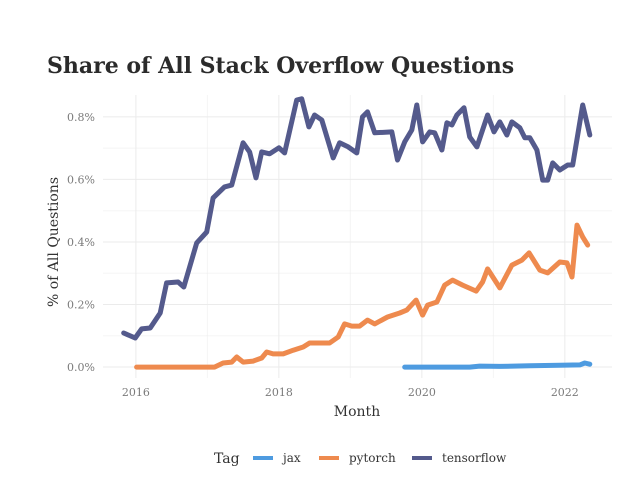 Image resolution: width=640 pixels, height=479 pixels. I want to click on y-axis-label: % of All Questions, so click(54, 242).